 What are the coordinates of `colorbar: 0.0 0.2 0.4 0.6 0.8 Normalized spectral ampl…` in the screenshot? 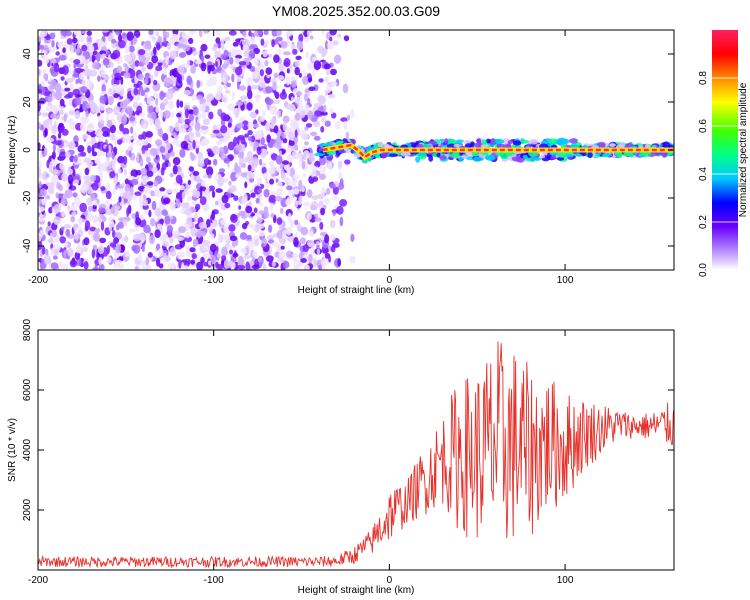 It's located at (723, 153).